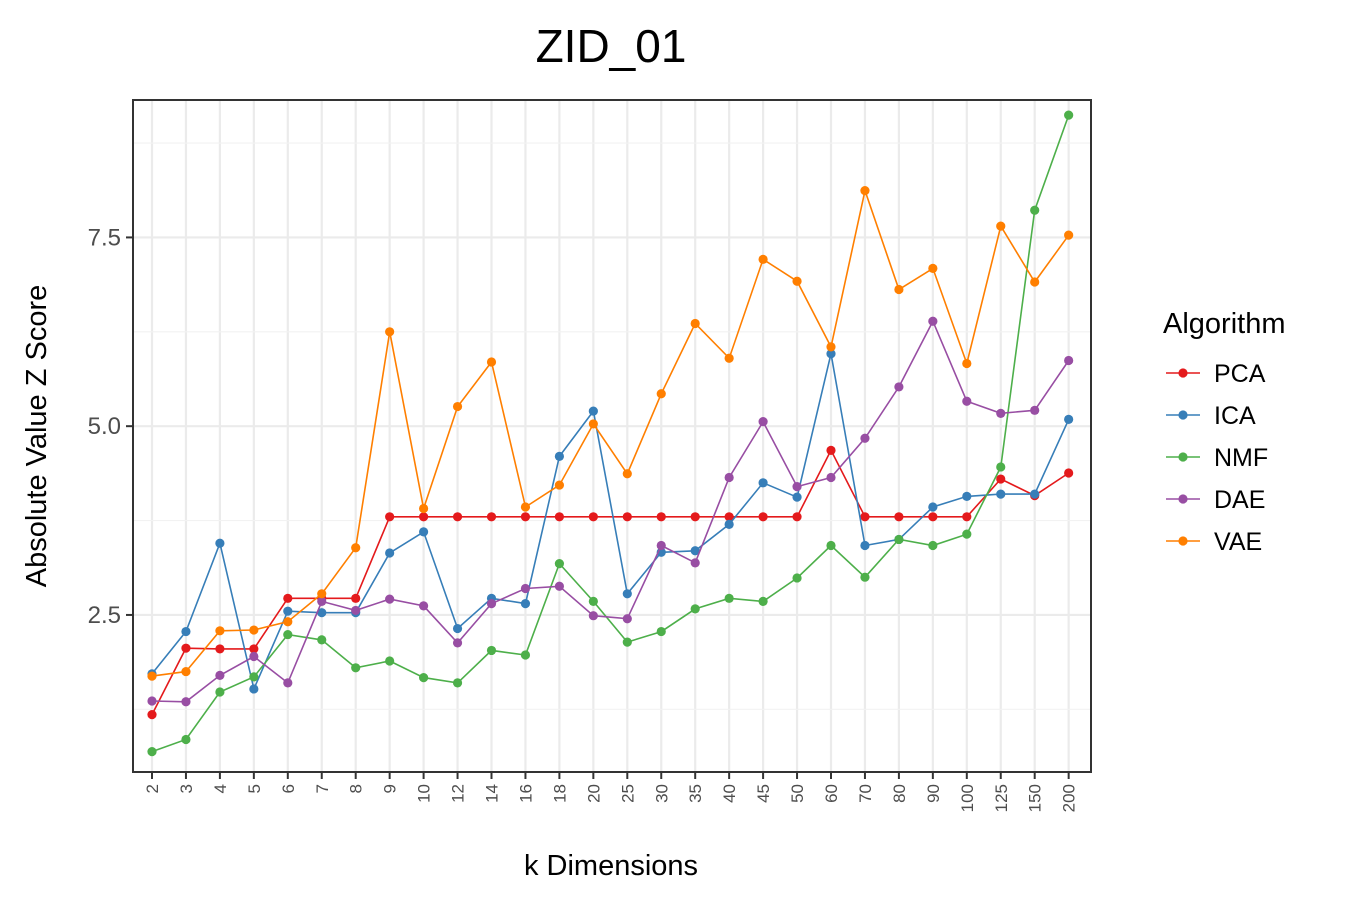  What do you see at coordinates (831, 793) in the screenshot?
I see `x-tick-label: 60` at bounding box center [831, 793].